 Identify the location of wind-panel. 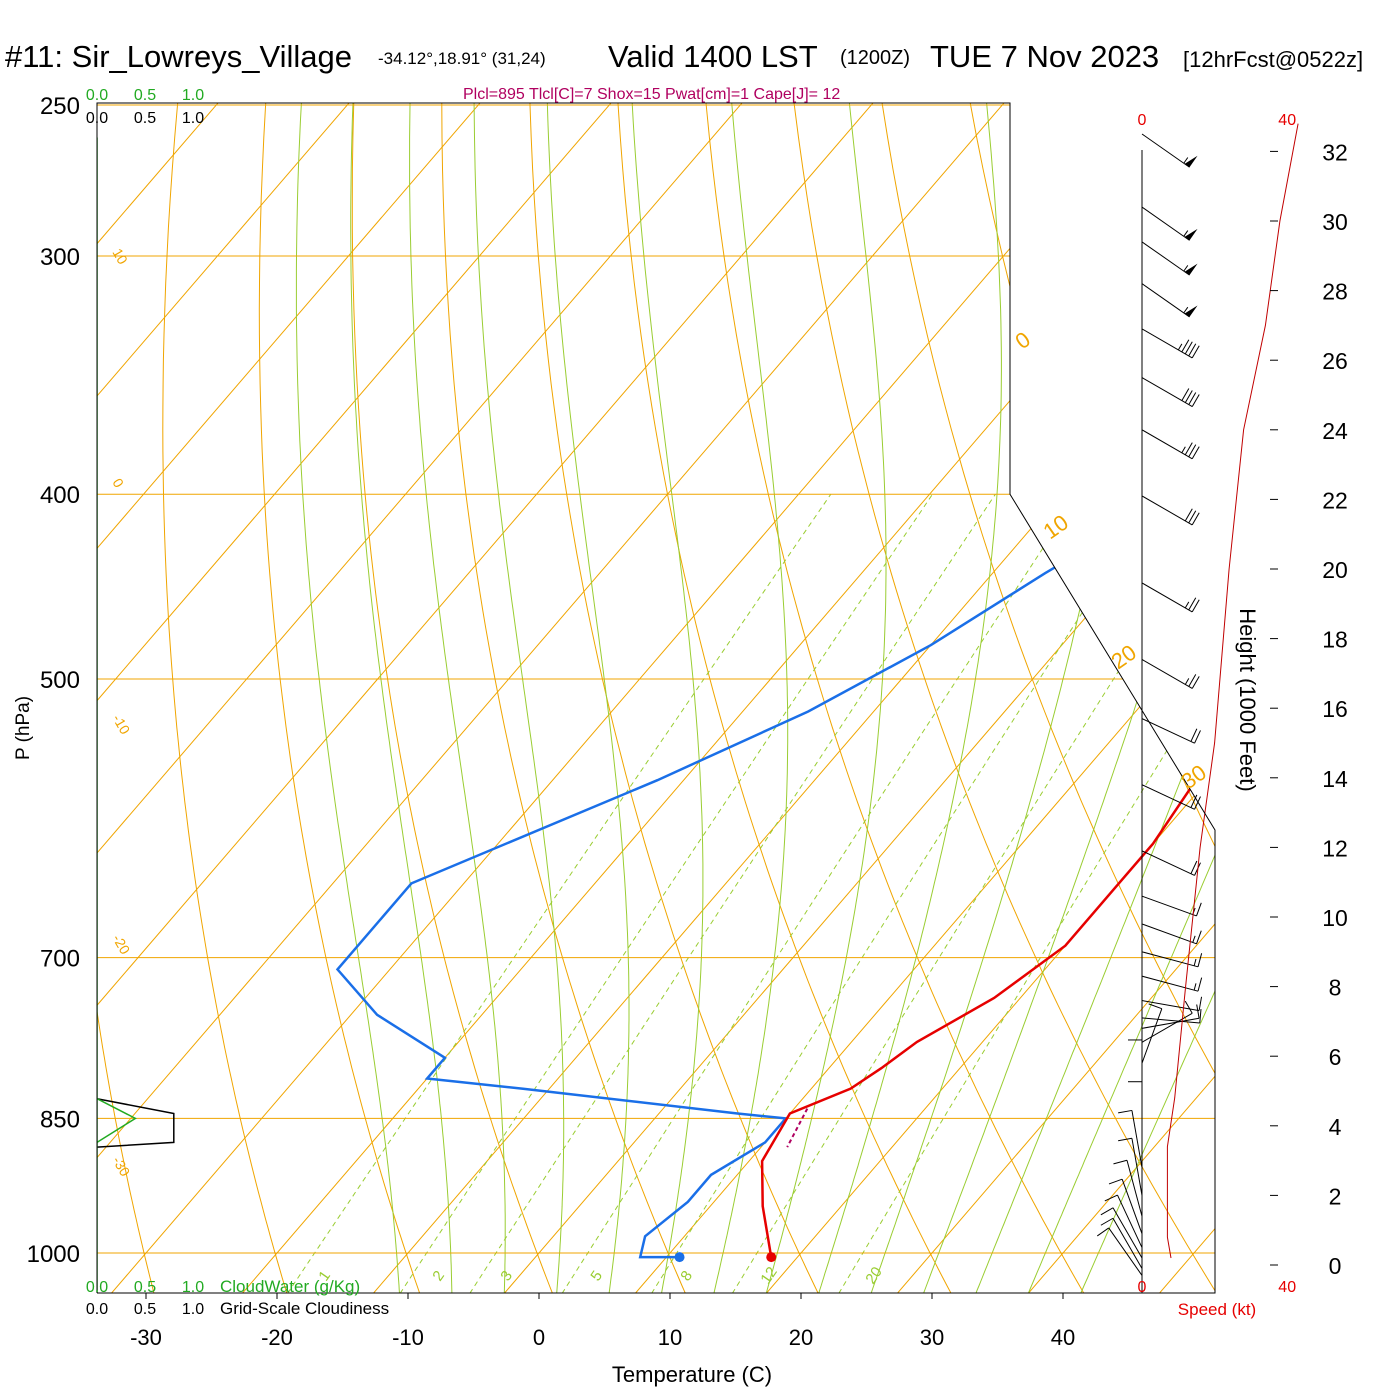
(1197, 708).